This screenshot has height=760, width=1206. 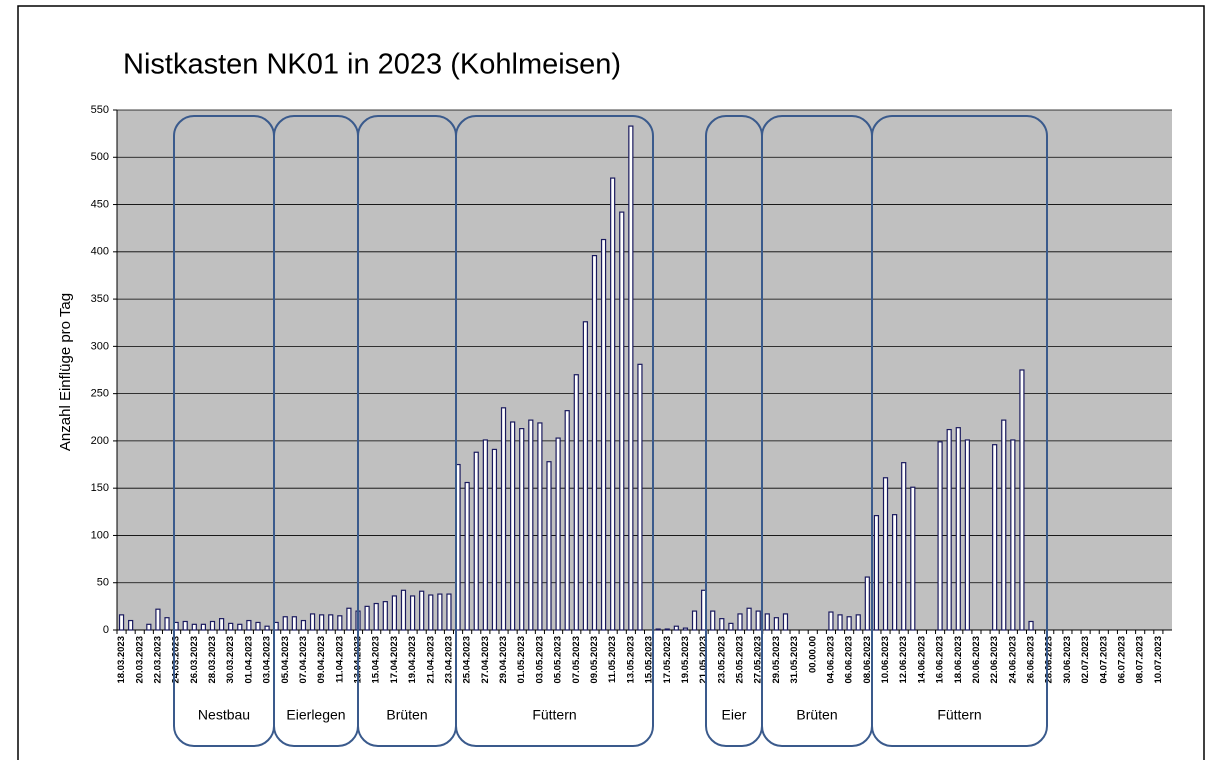 What do you see at coordinates (100, 252) in the screenshot?
I see `y-tick-label: 400` at bounding box center [100, 252].